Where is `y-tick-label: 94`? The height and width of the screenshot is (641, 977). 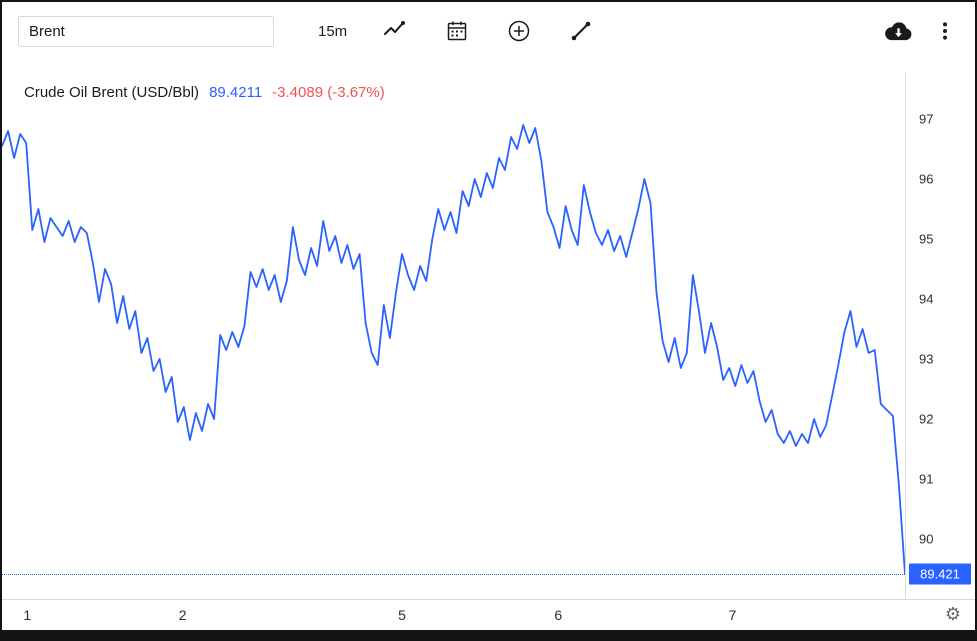
y-tick-label: 94 is located at coordinates (926, 299).